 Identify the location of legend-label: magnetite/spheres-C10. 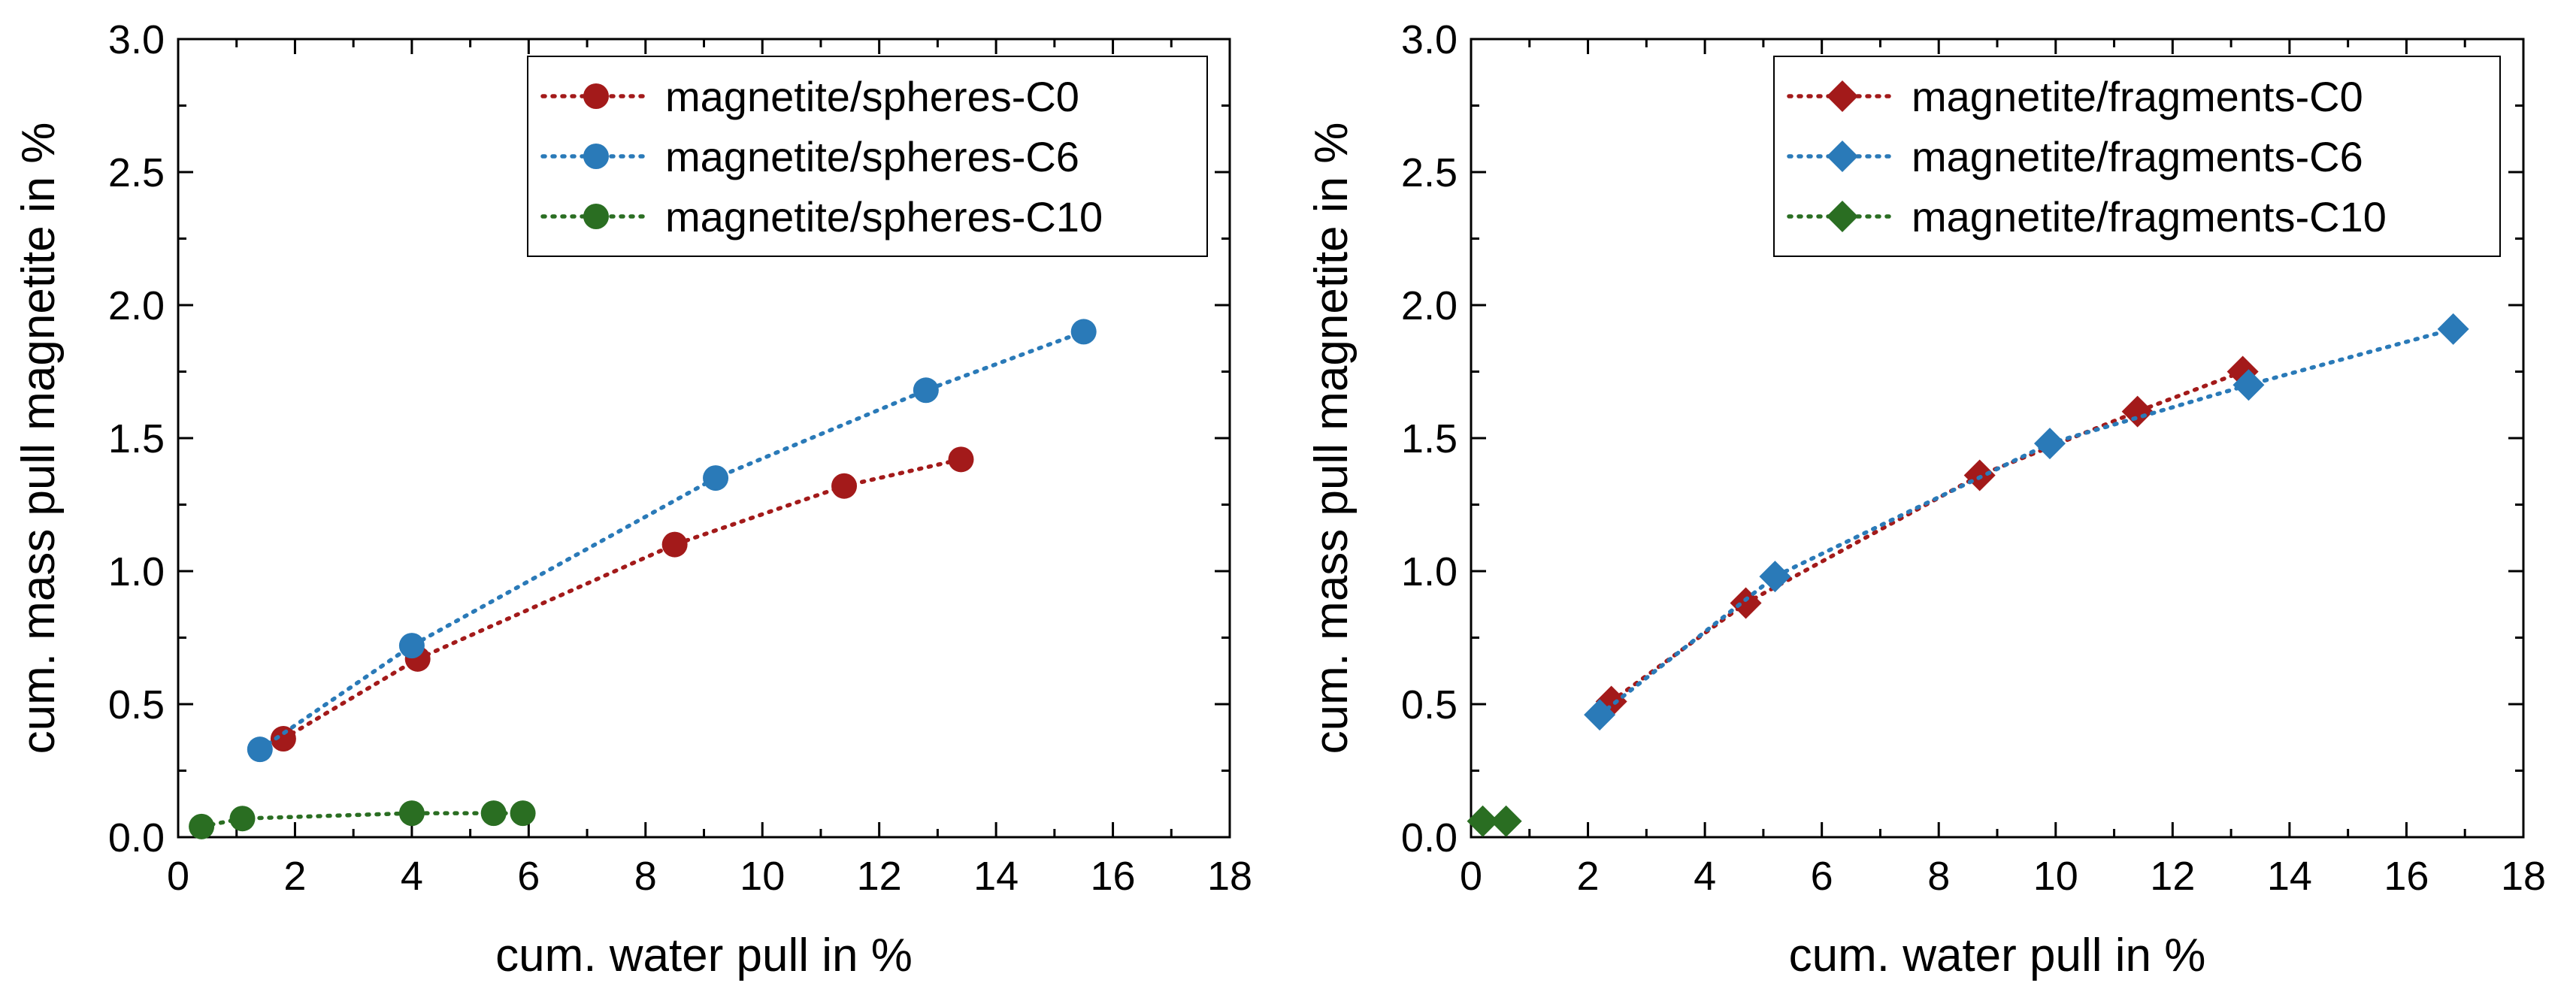
(884, 217).